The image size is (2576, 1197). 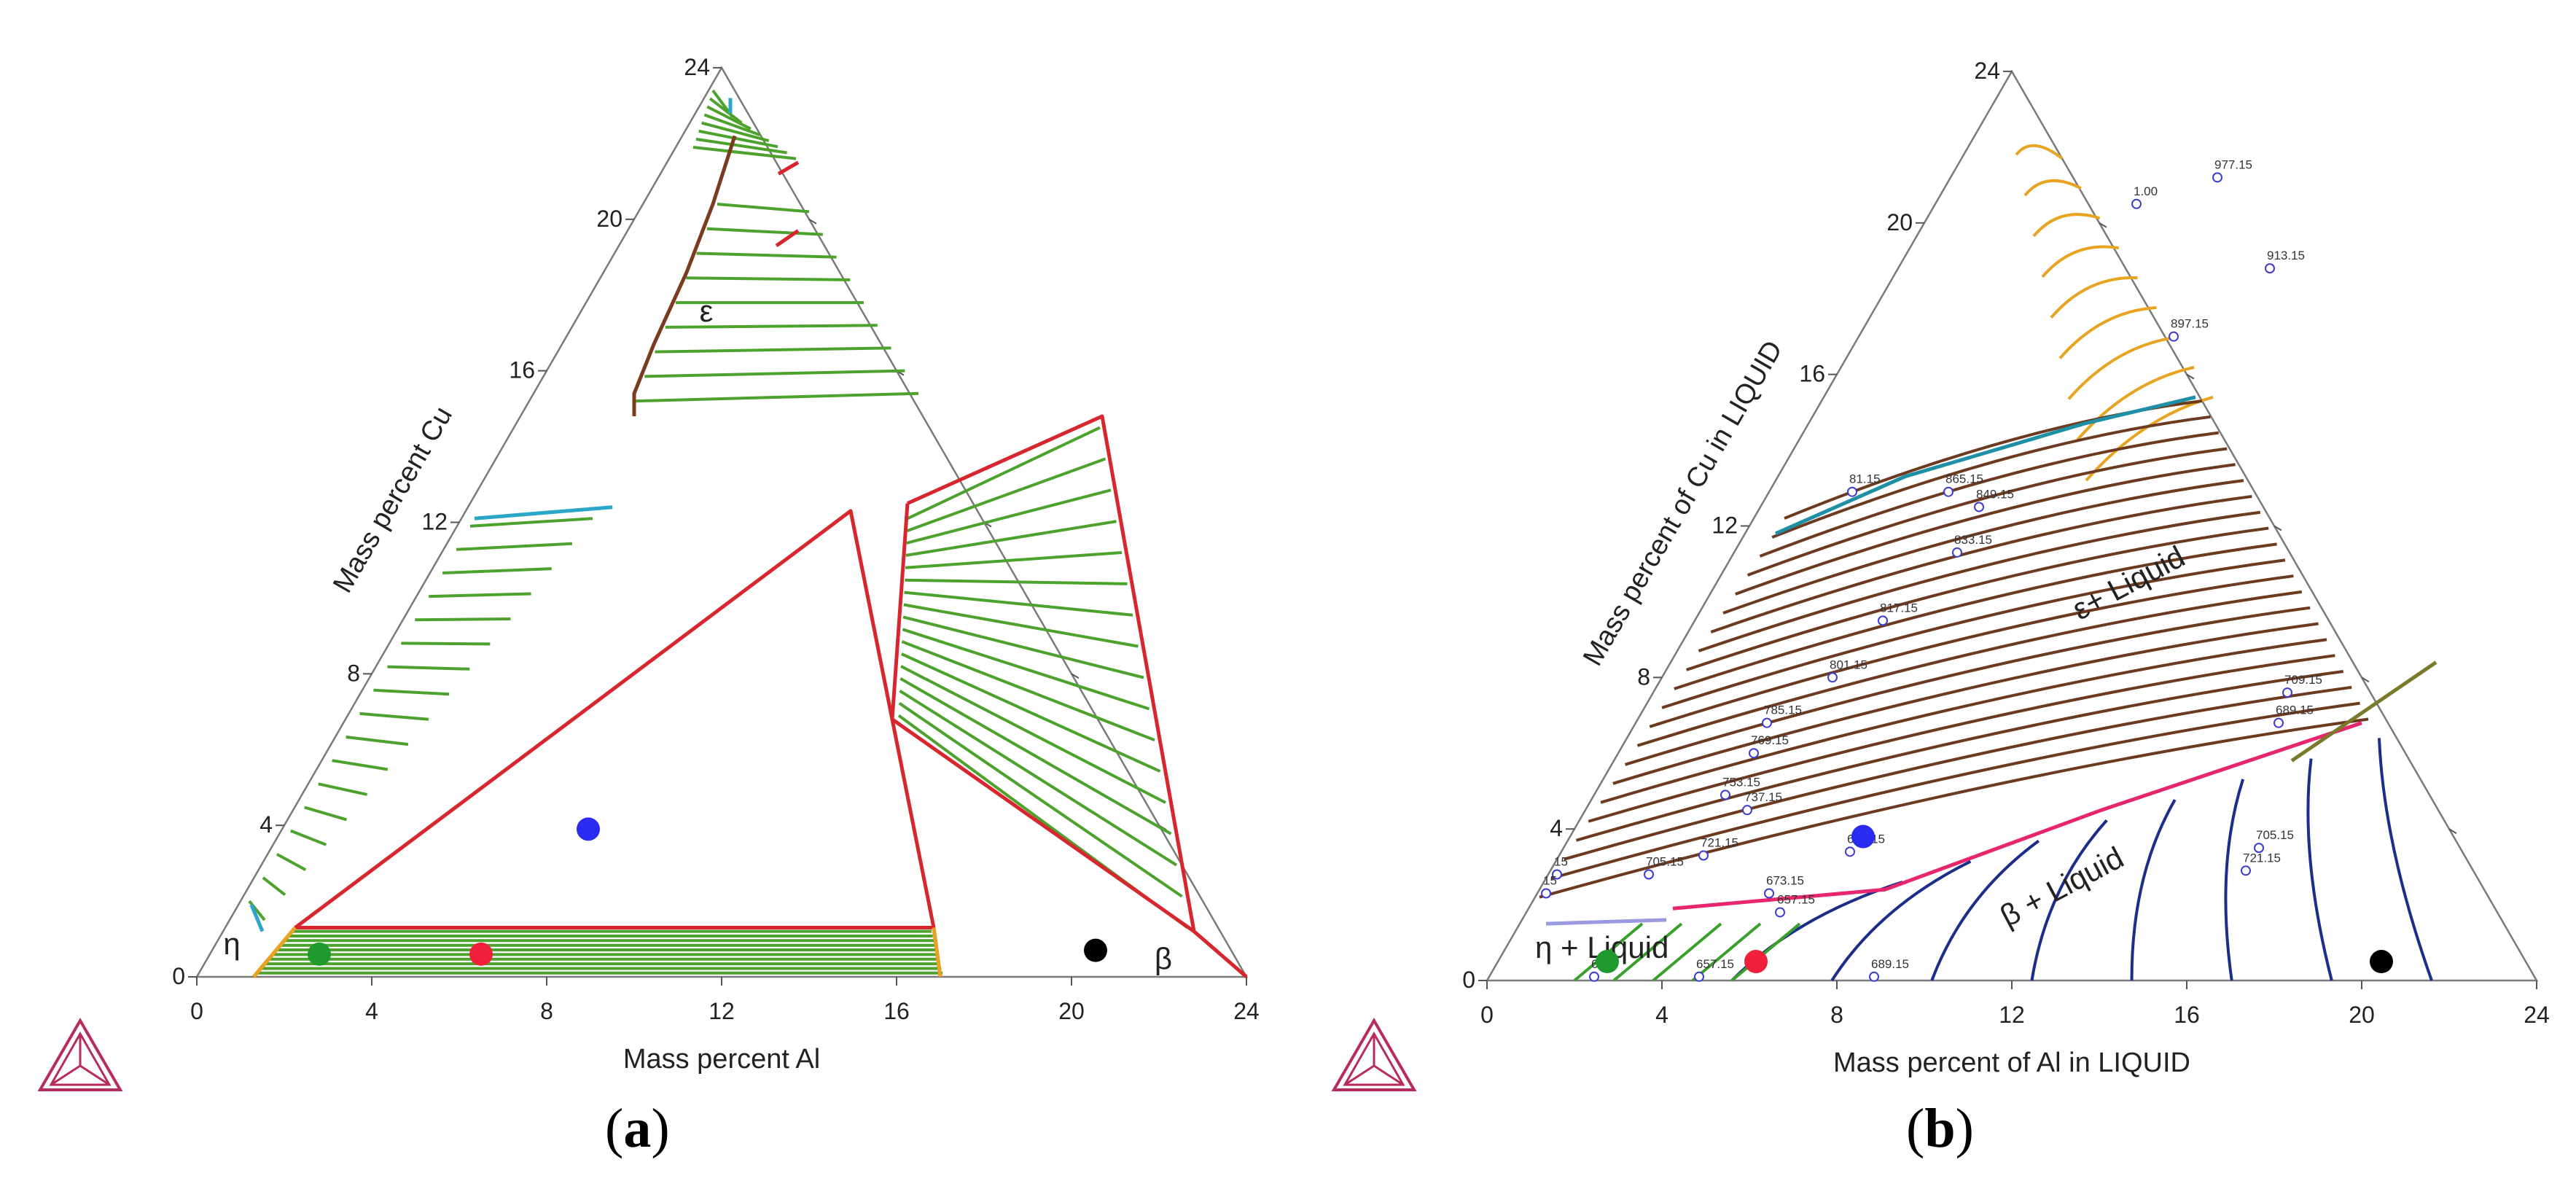 What do you see at coordinates (1487, 1015) in the screenshot?
I see `x-tick-label: 0` at bounding box center [1487, 1015].